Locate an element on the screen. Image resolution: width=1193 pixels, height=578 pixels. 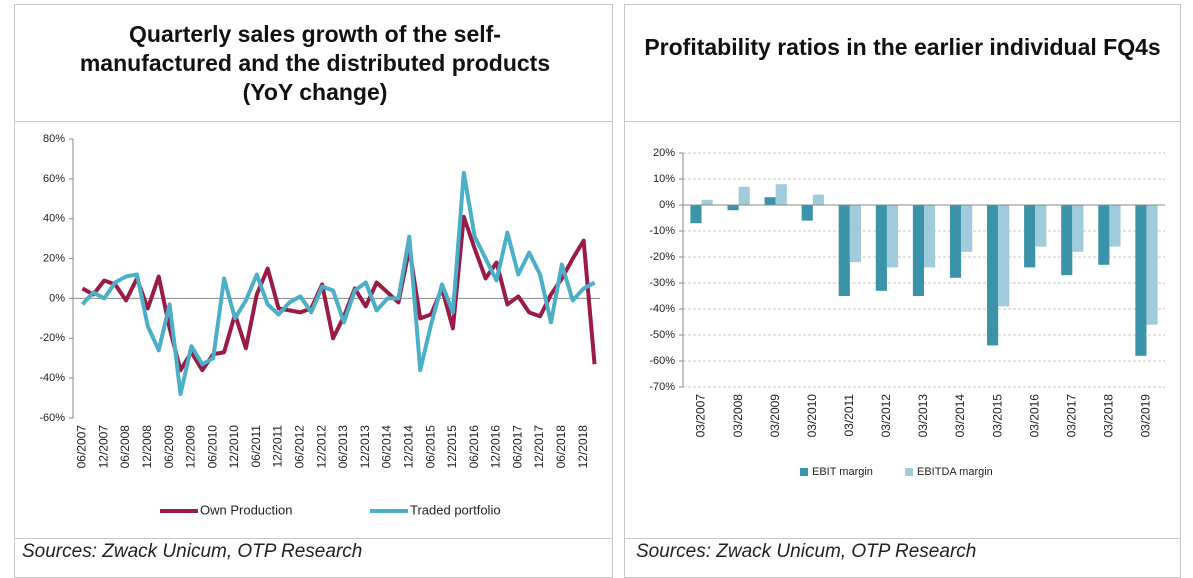
x-tick-label: 03/2012 is located at coordinates (886, 416).